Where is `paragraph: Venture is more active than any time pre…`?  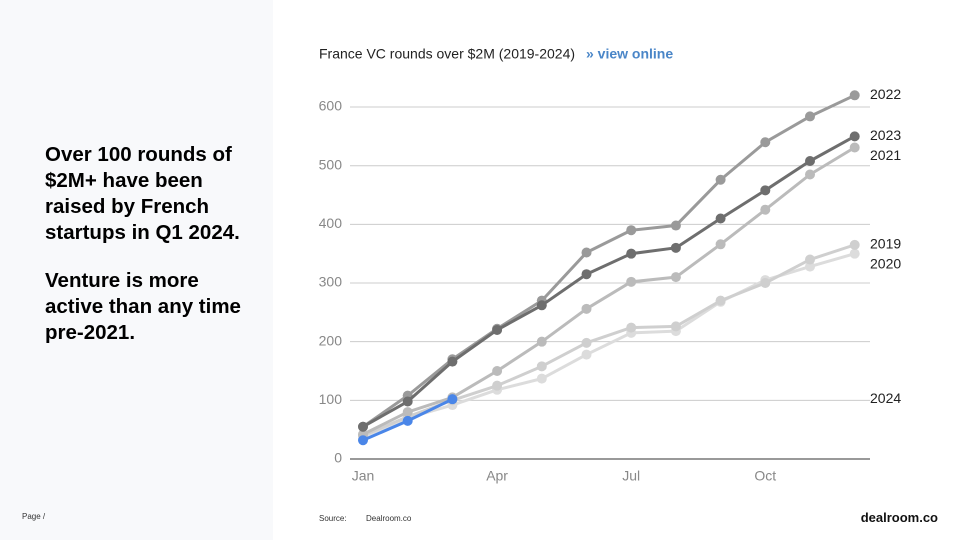
paragraph: Venture is more active than any time pre… is located at coordinates (143, 306).